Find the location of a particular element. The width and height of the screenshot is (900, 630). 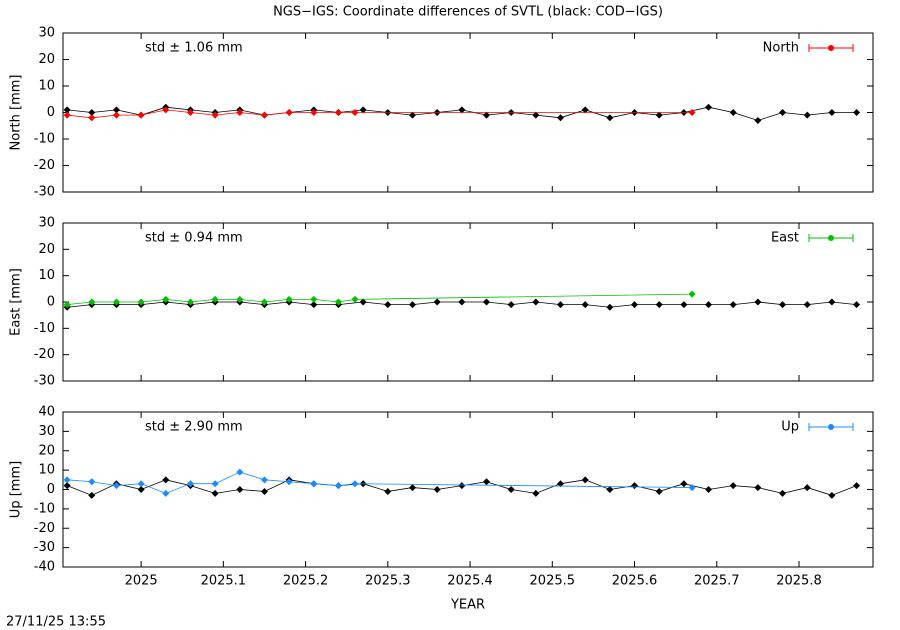

y-axis-label: East [mm] is located at coordinates (16, 302).